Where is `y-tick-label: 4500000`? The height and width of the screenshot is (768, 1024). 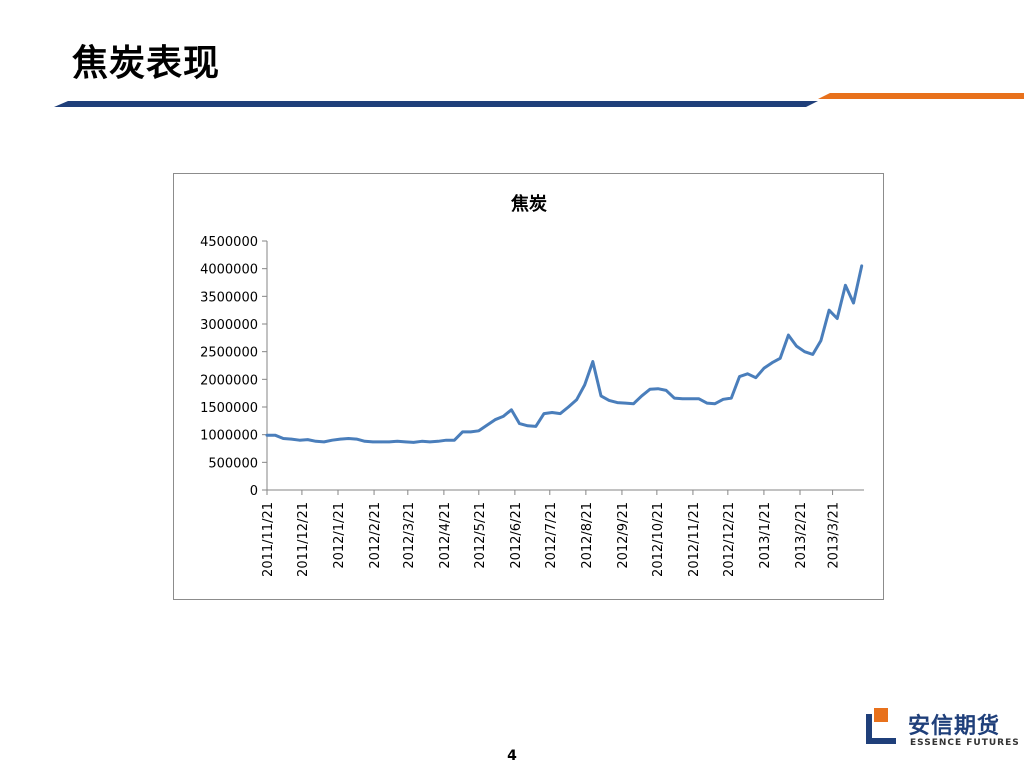 y-tick-label: 4500000 is located at coordinates (229, 242).